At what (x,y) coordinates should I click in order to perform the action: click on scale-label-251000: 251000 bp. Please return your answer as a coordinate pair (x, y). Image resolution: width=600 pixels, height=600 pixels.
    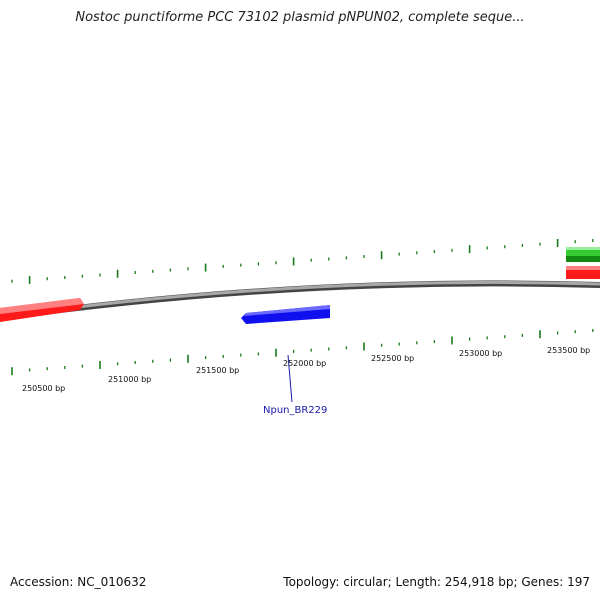
    Looking at the image, I should click on (129, 379).